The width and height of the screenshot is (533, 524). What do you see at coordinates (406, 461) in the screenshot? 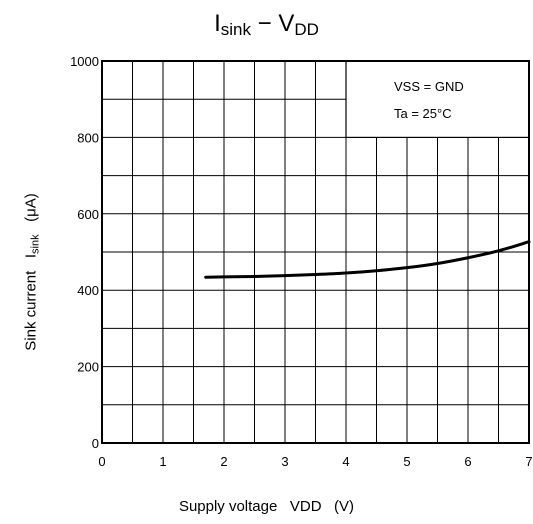
I see `x-tick-label: 5` at bounding box center [406, 461].